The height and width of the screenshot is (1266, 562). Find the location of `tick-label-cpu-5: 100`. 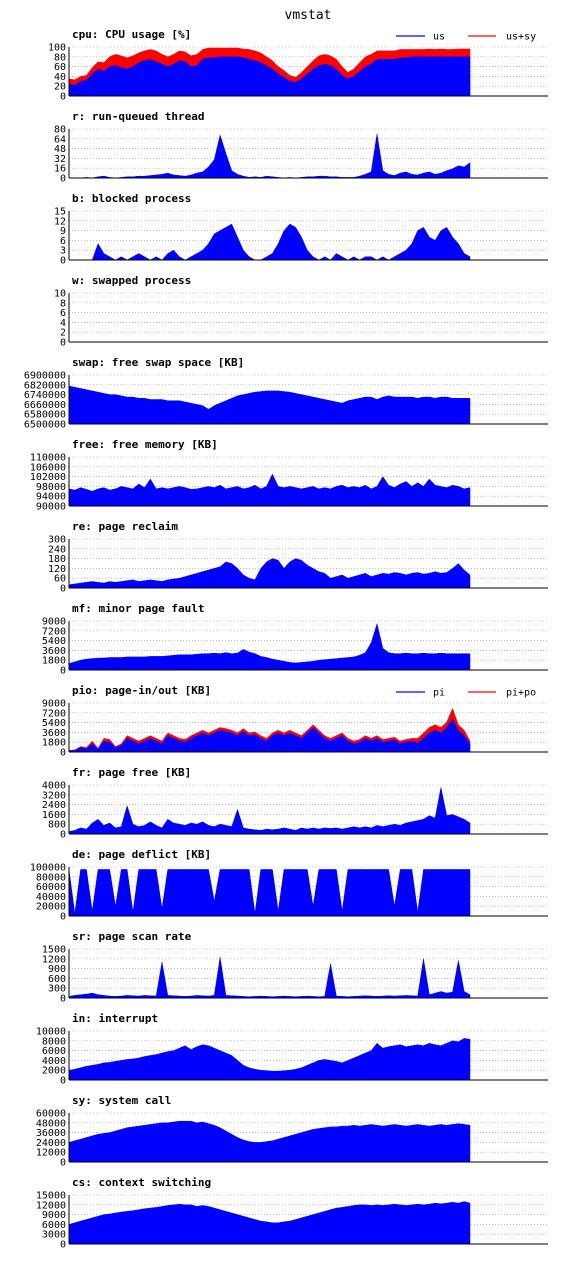

tick-label-cpu-5: 100 is located at coordinates (57, 48).